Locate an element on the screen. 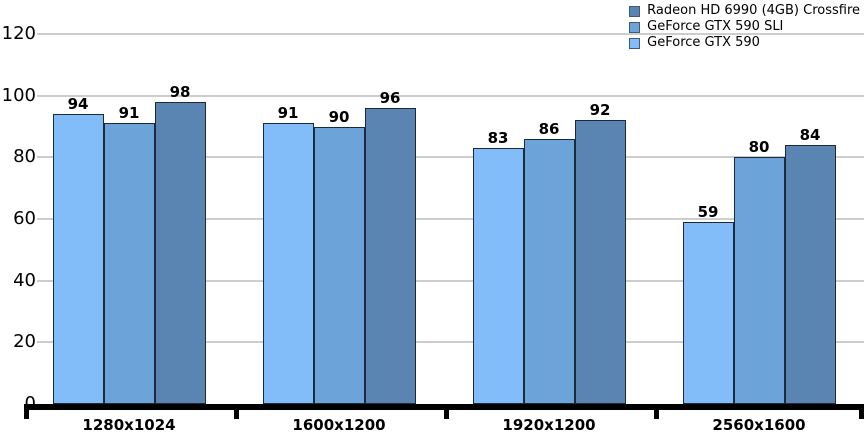 The image size is (864, 442). bar: 94 is located at coordinates (78, 249).